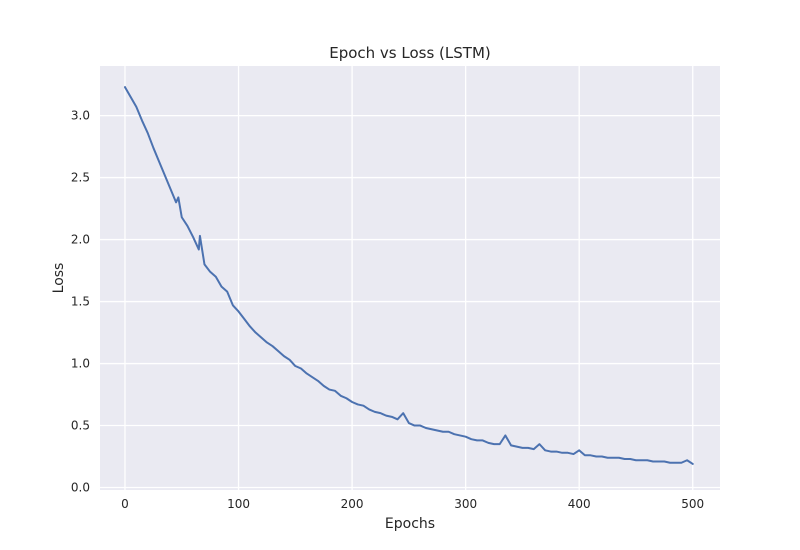  I want to click on y-tick-label: 1.0, so click(80, 364).